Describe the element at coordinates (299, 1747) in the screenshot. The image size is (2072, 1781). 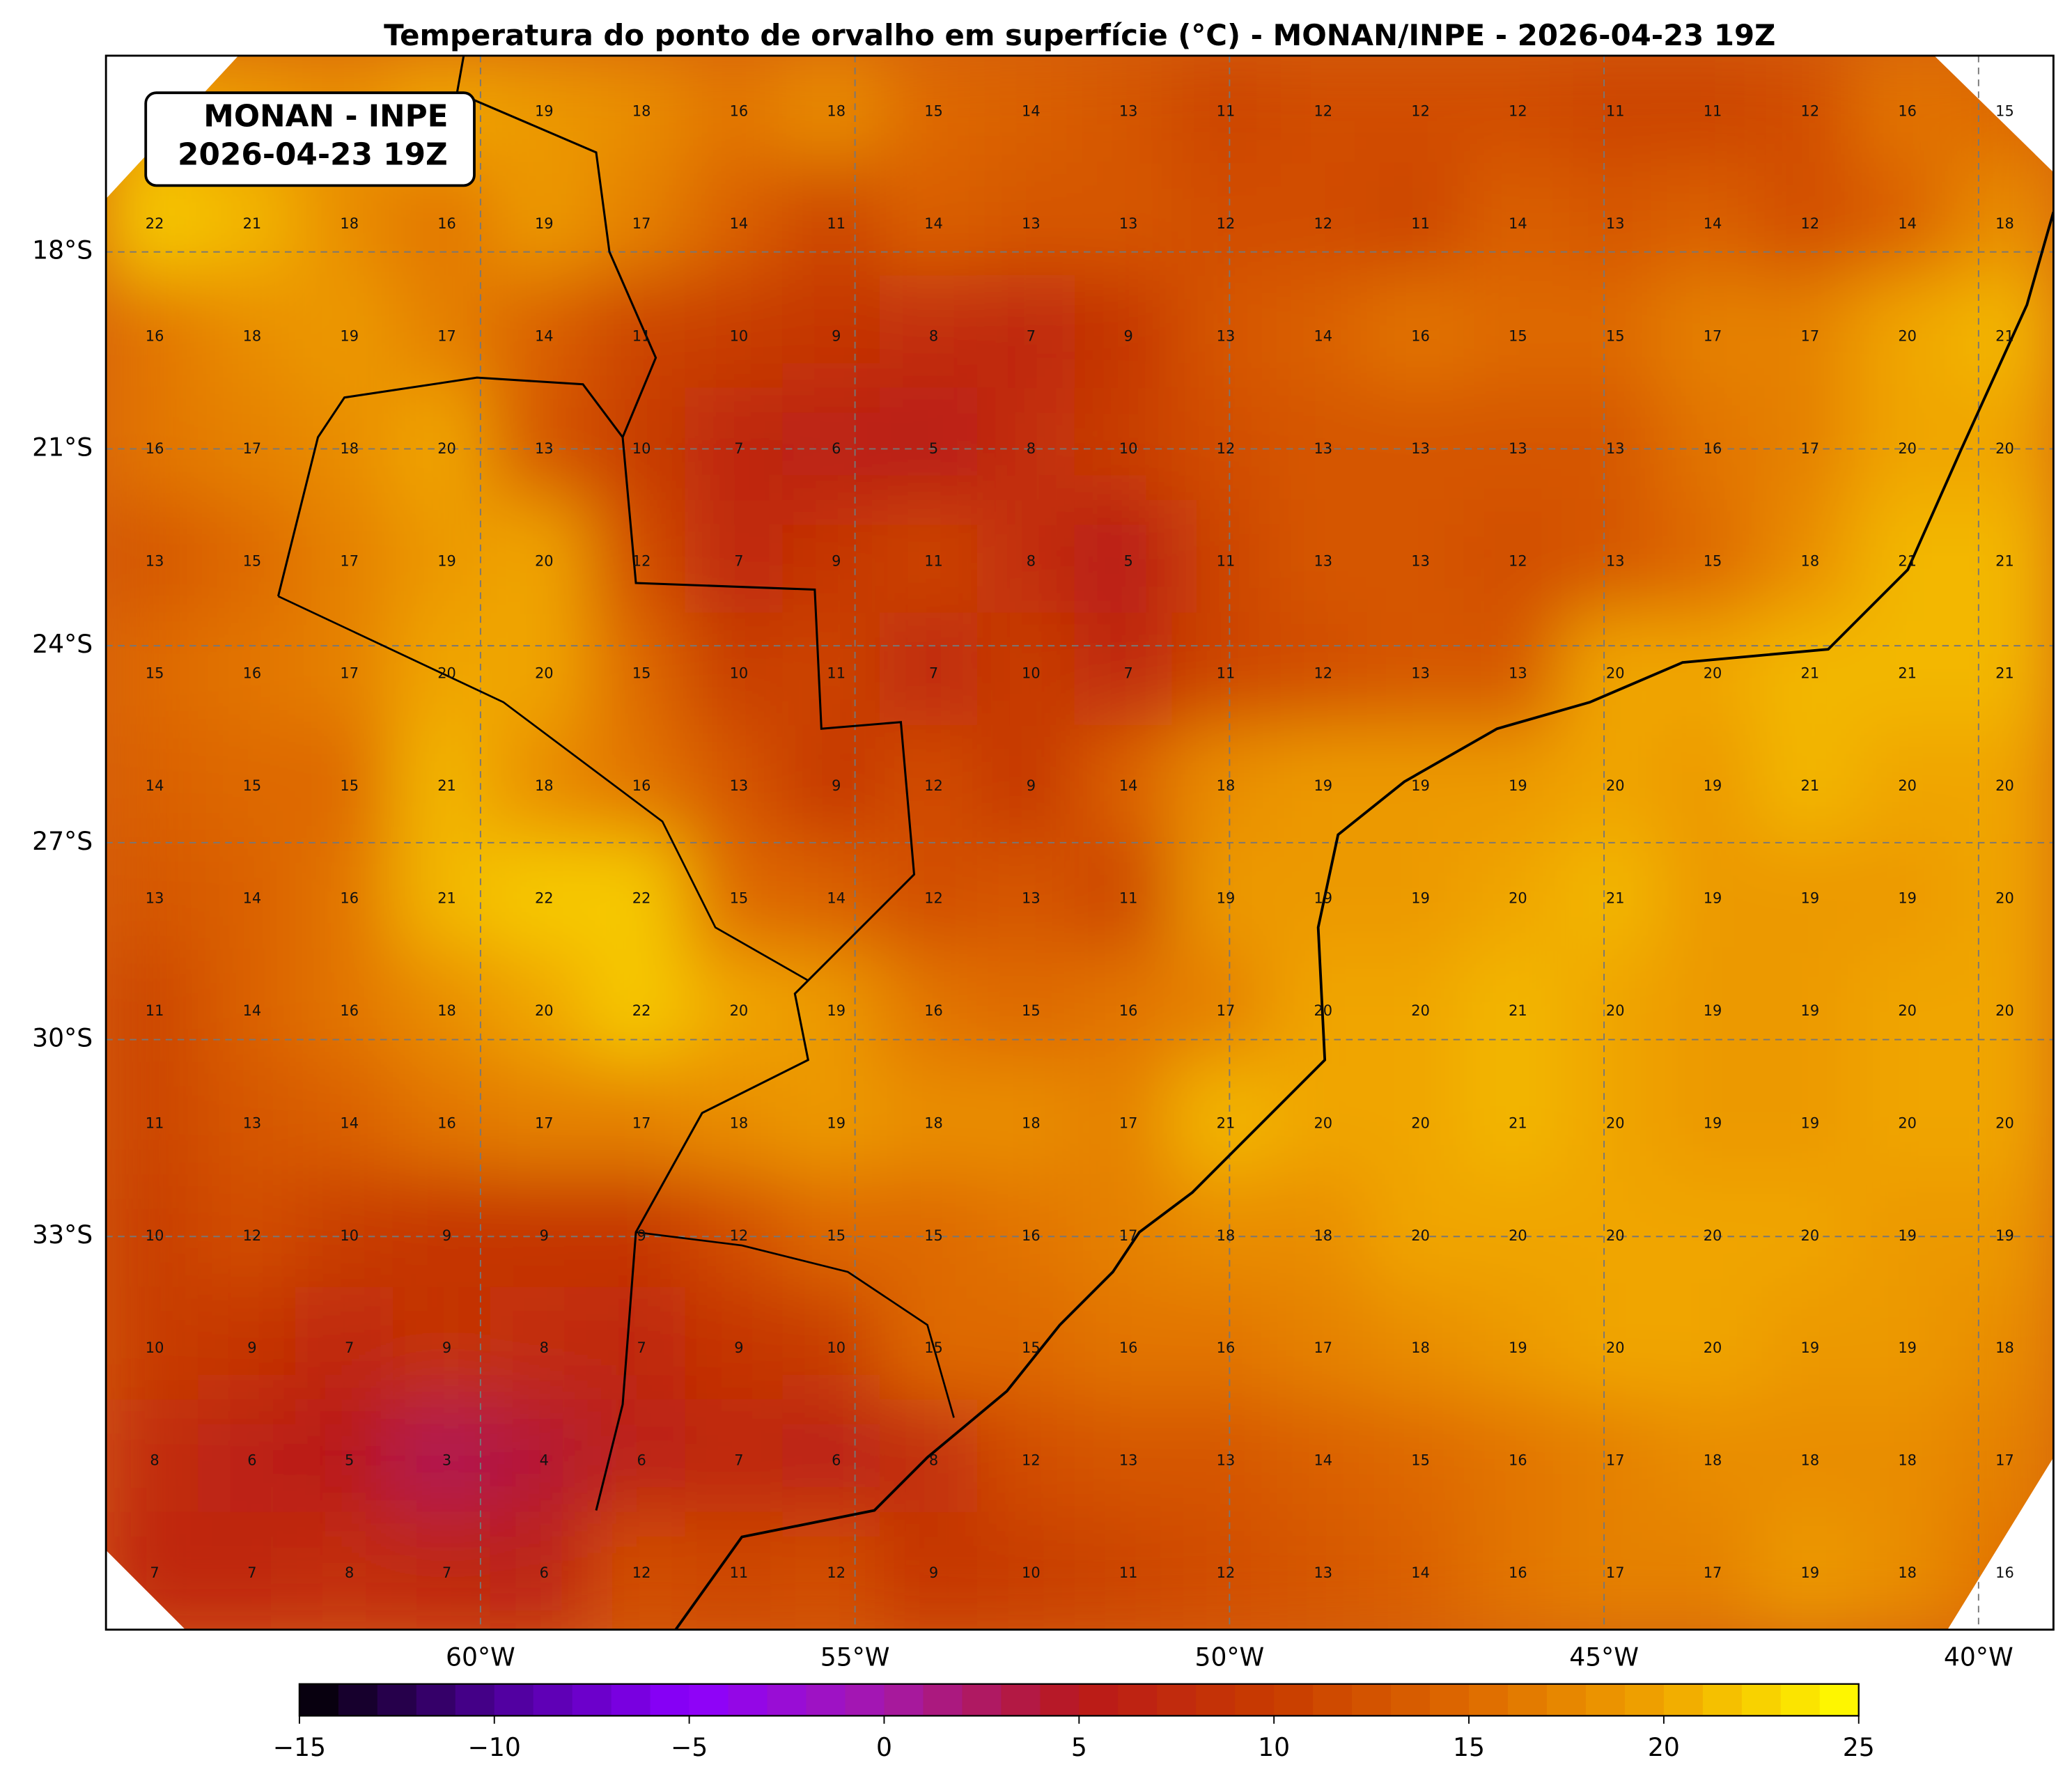
I see `colorbar-tick-label: −15` at that location.